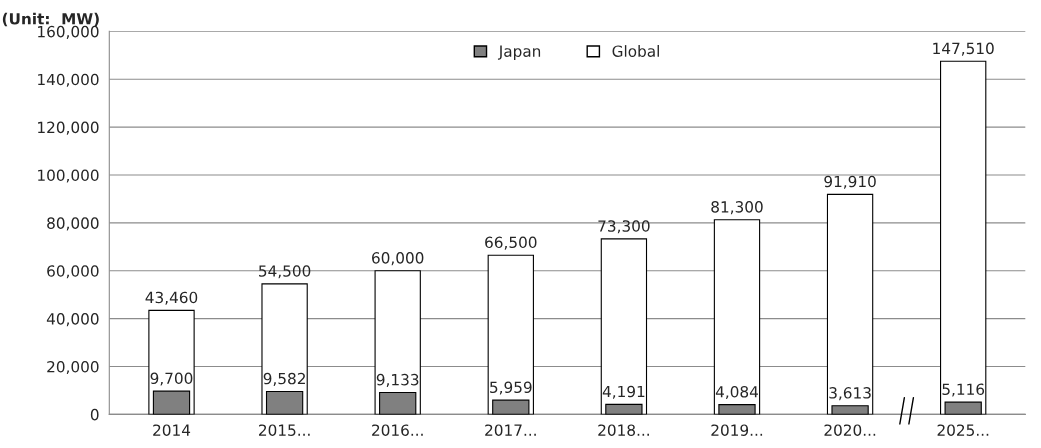 This screenshot has width=1041, height=448. Describe the element at coordinates (171, 379) in the screenshot. I see `data-label: 9,700` at that location.